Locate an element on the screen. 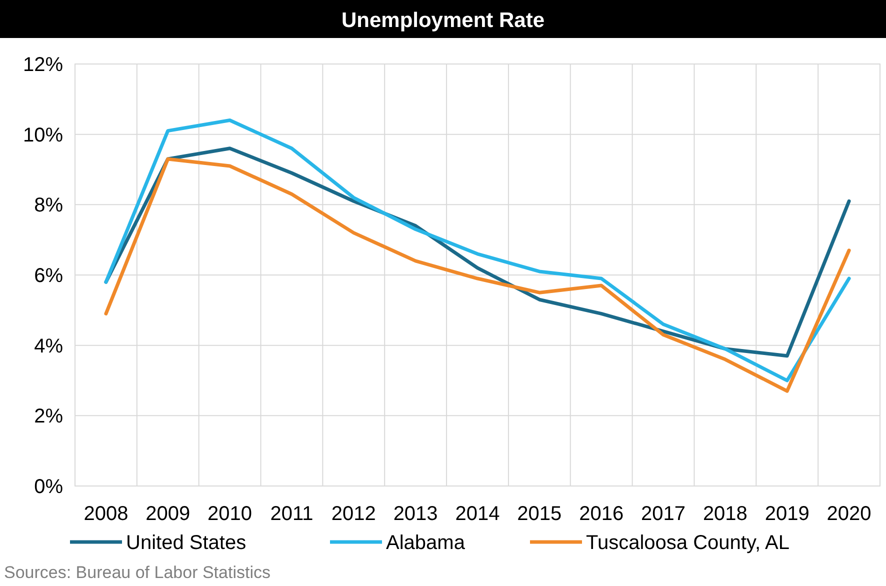  x-tick-label: 2014 is located at coordinates (477, 514).